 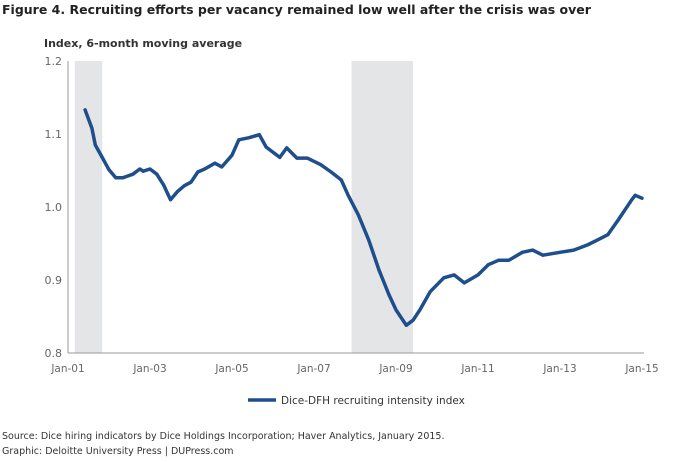 I want to click on x-tick-label: Jan-01, so click(x=67, y=369).